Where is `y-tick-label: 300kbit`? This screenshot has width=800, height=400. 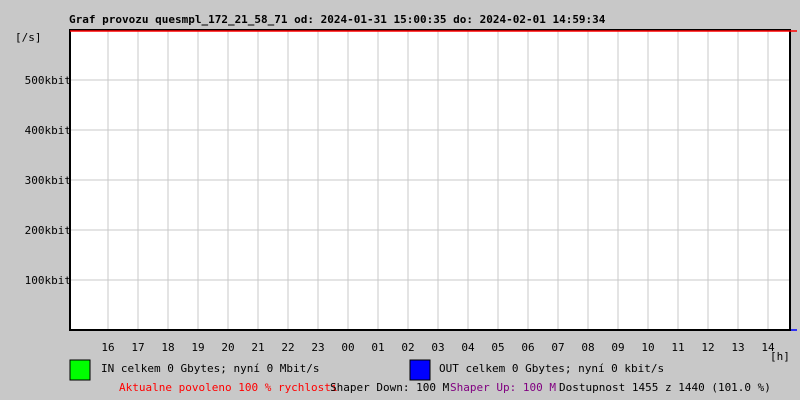
y-tick-label: 300kbit is located at coordinates (48, 180).